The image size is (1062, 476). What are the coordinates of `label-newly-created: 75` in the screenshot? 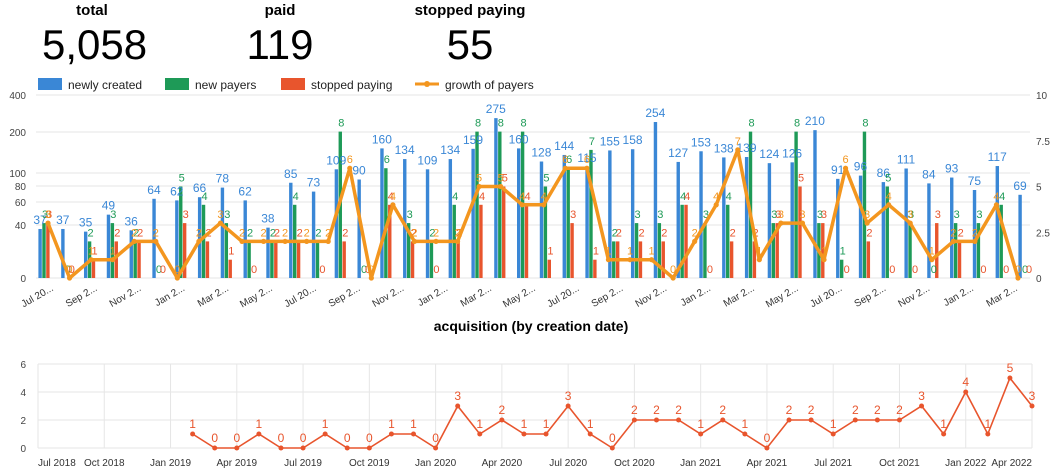 It's located at (975, 181).